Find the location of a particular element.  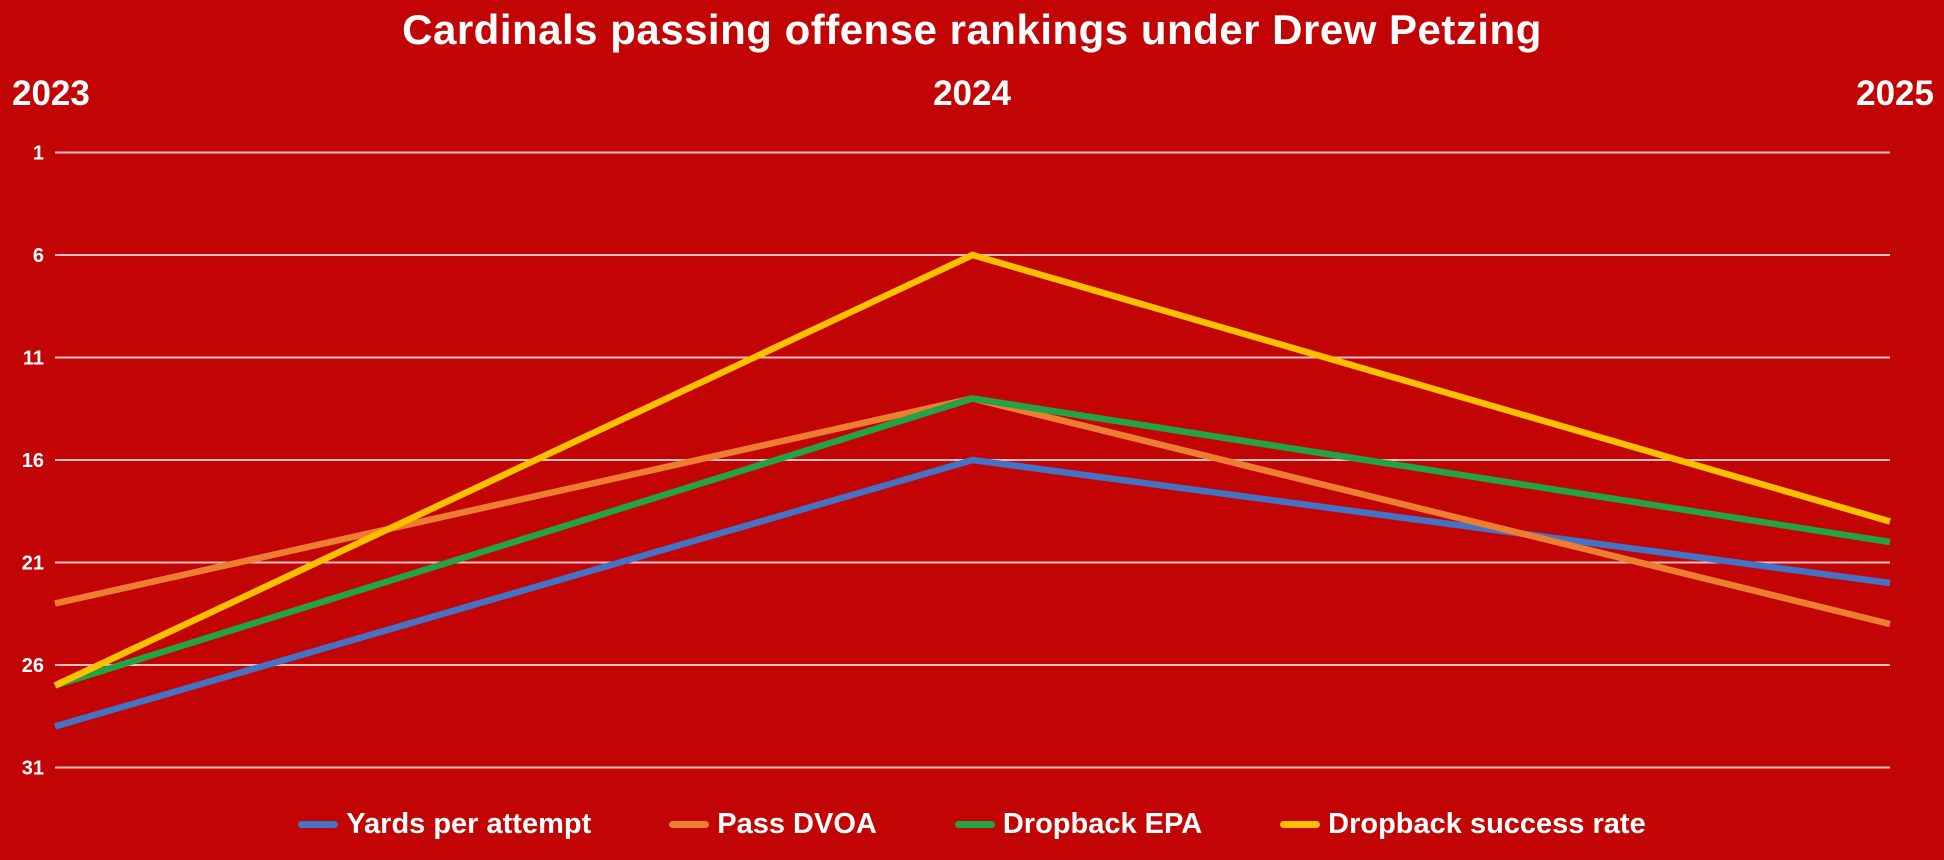

legend-swatch-dropback-epa is located at coordinates (974, 824).